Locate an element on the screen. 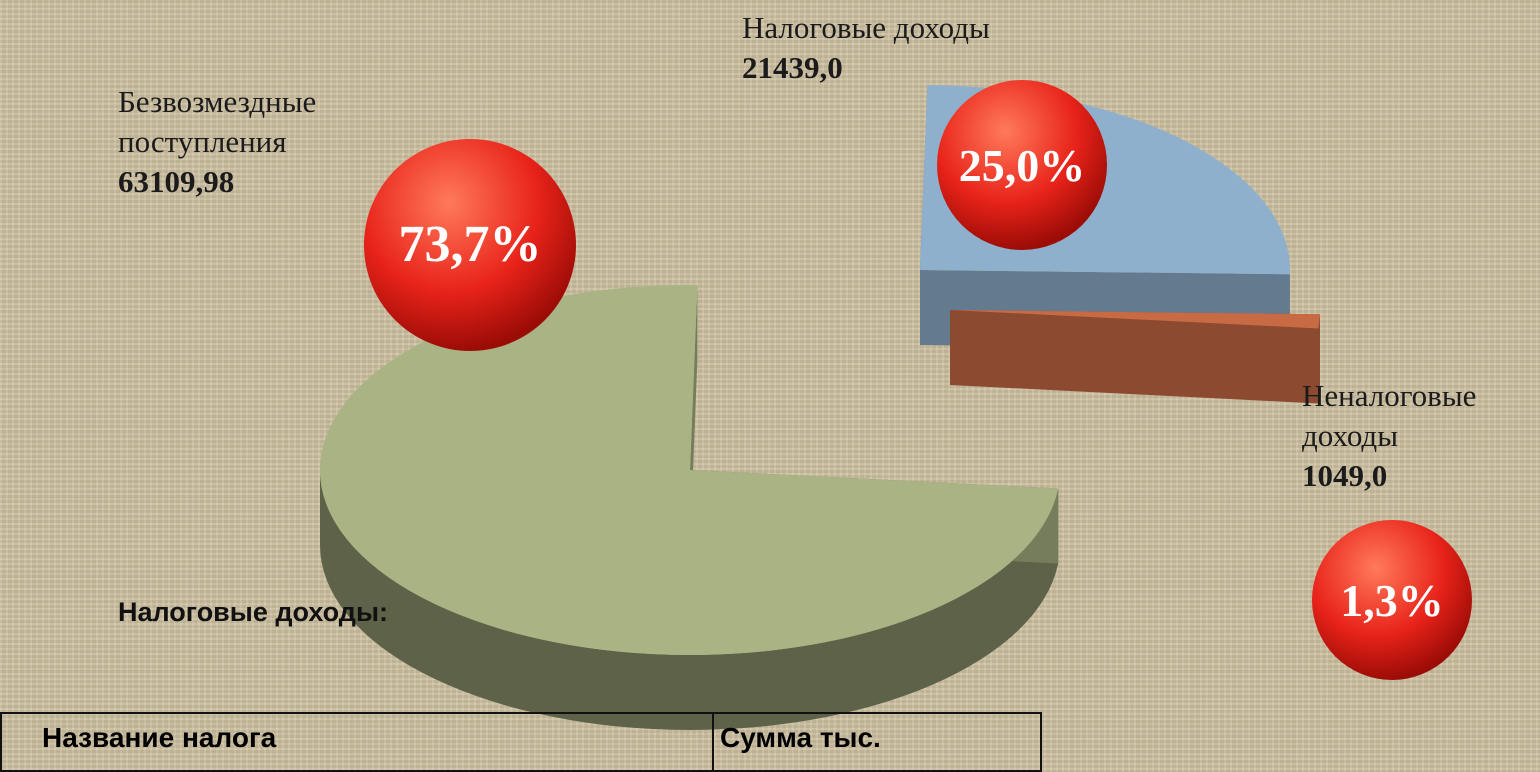 This screenshot has height=772, width=1540. category-label: Безвозмездные поступления is located at coordinates (217, 121).